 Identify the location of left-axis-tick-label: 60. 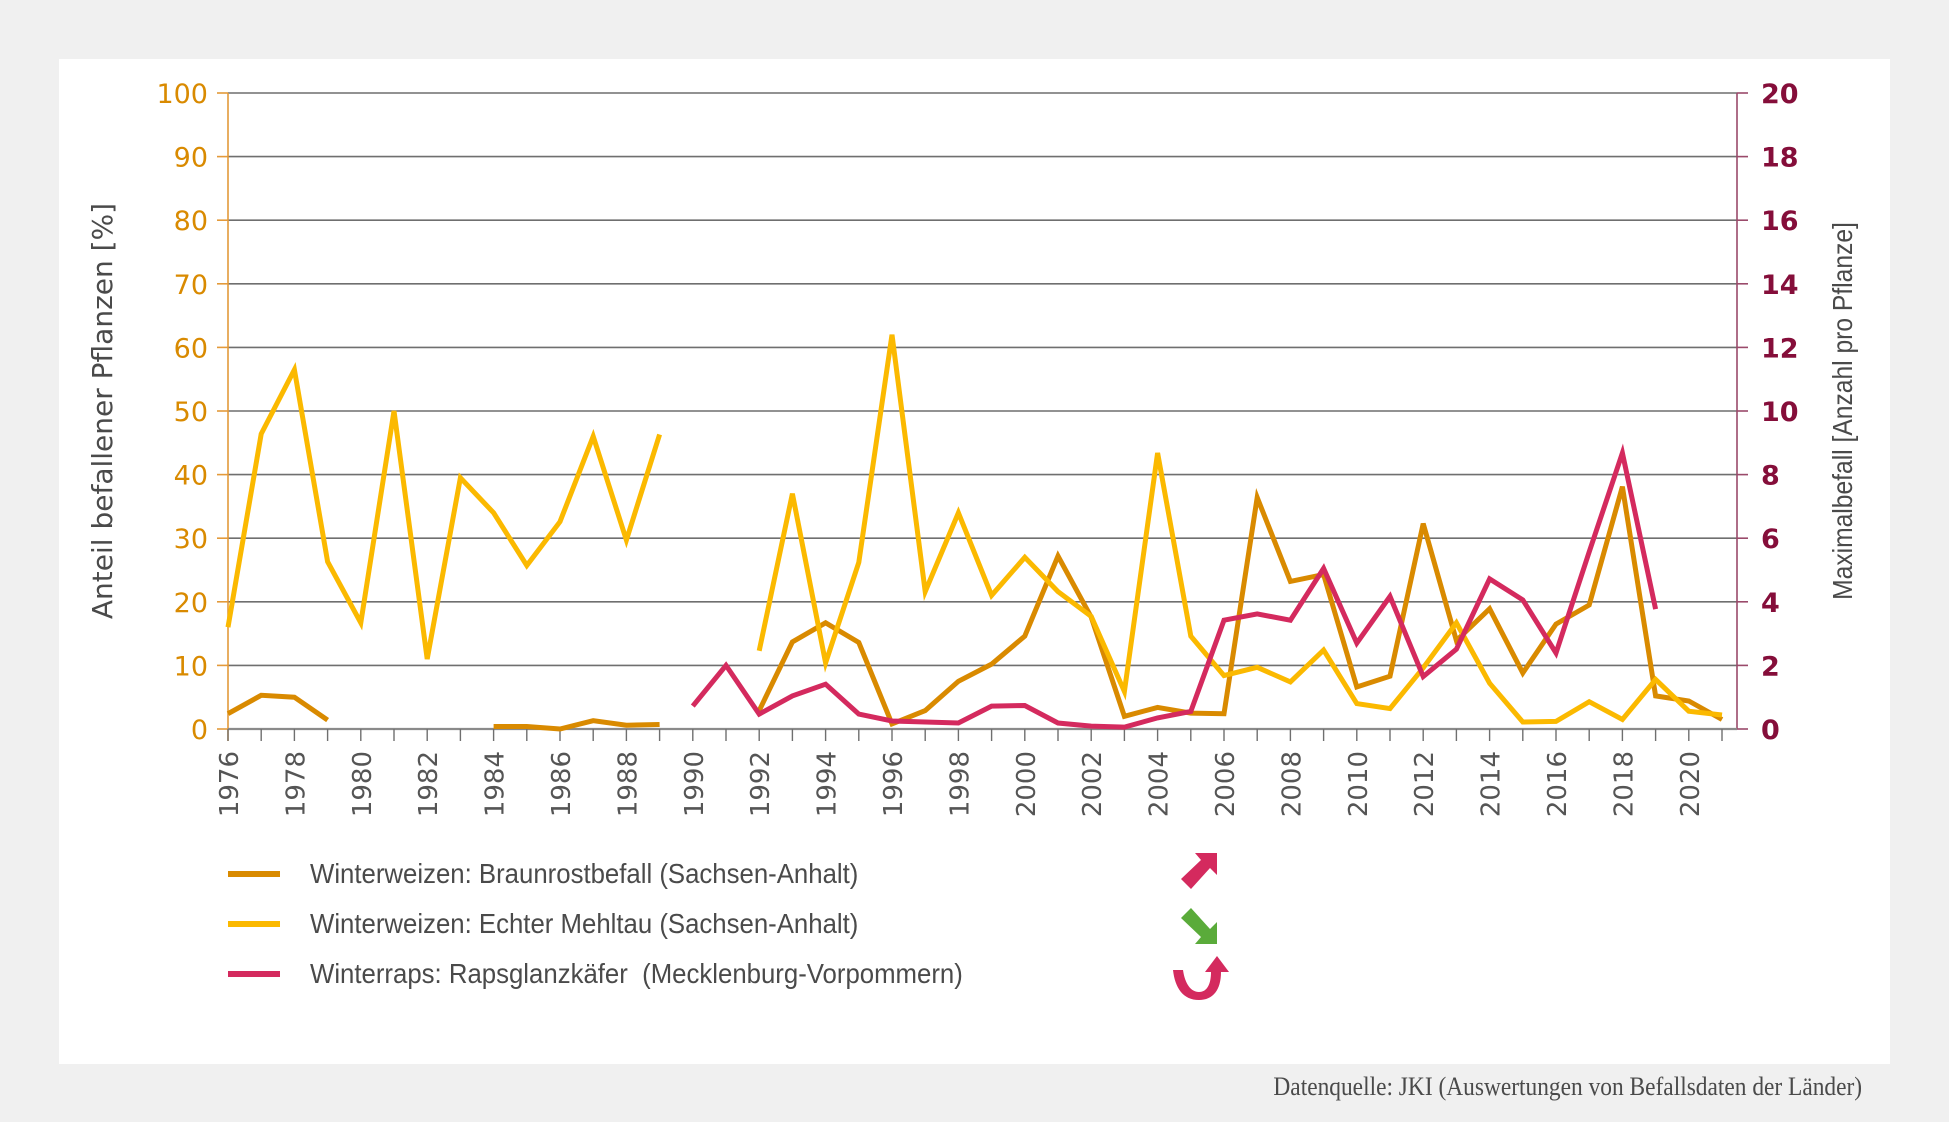
(191, 348).